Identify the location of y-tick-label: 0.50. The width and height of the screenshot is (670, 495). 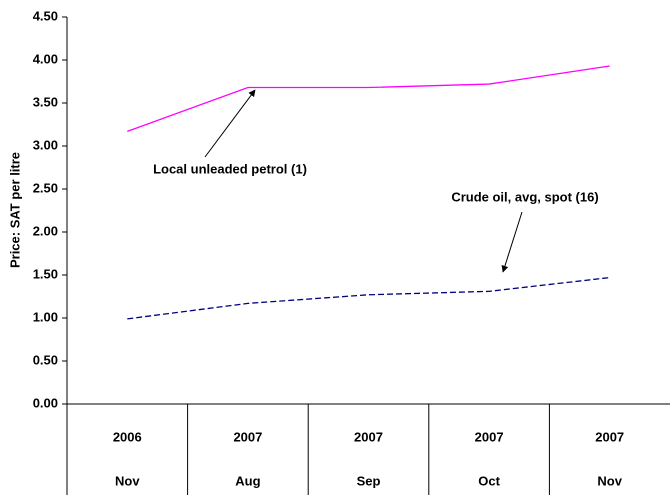
(45, 359).